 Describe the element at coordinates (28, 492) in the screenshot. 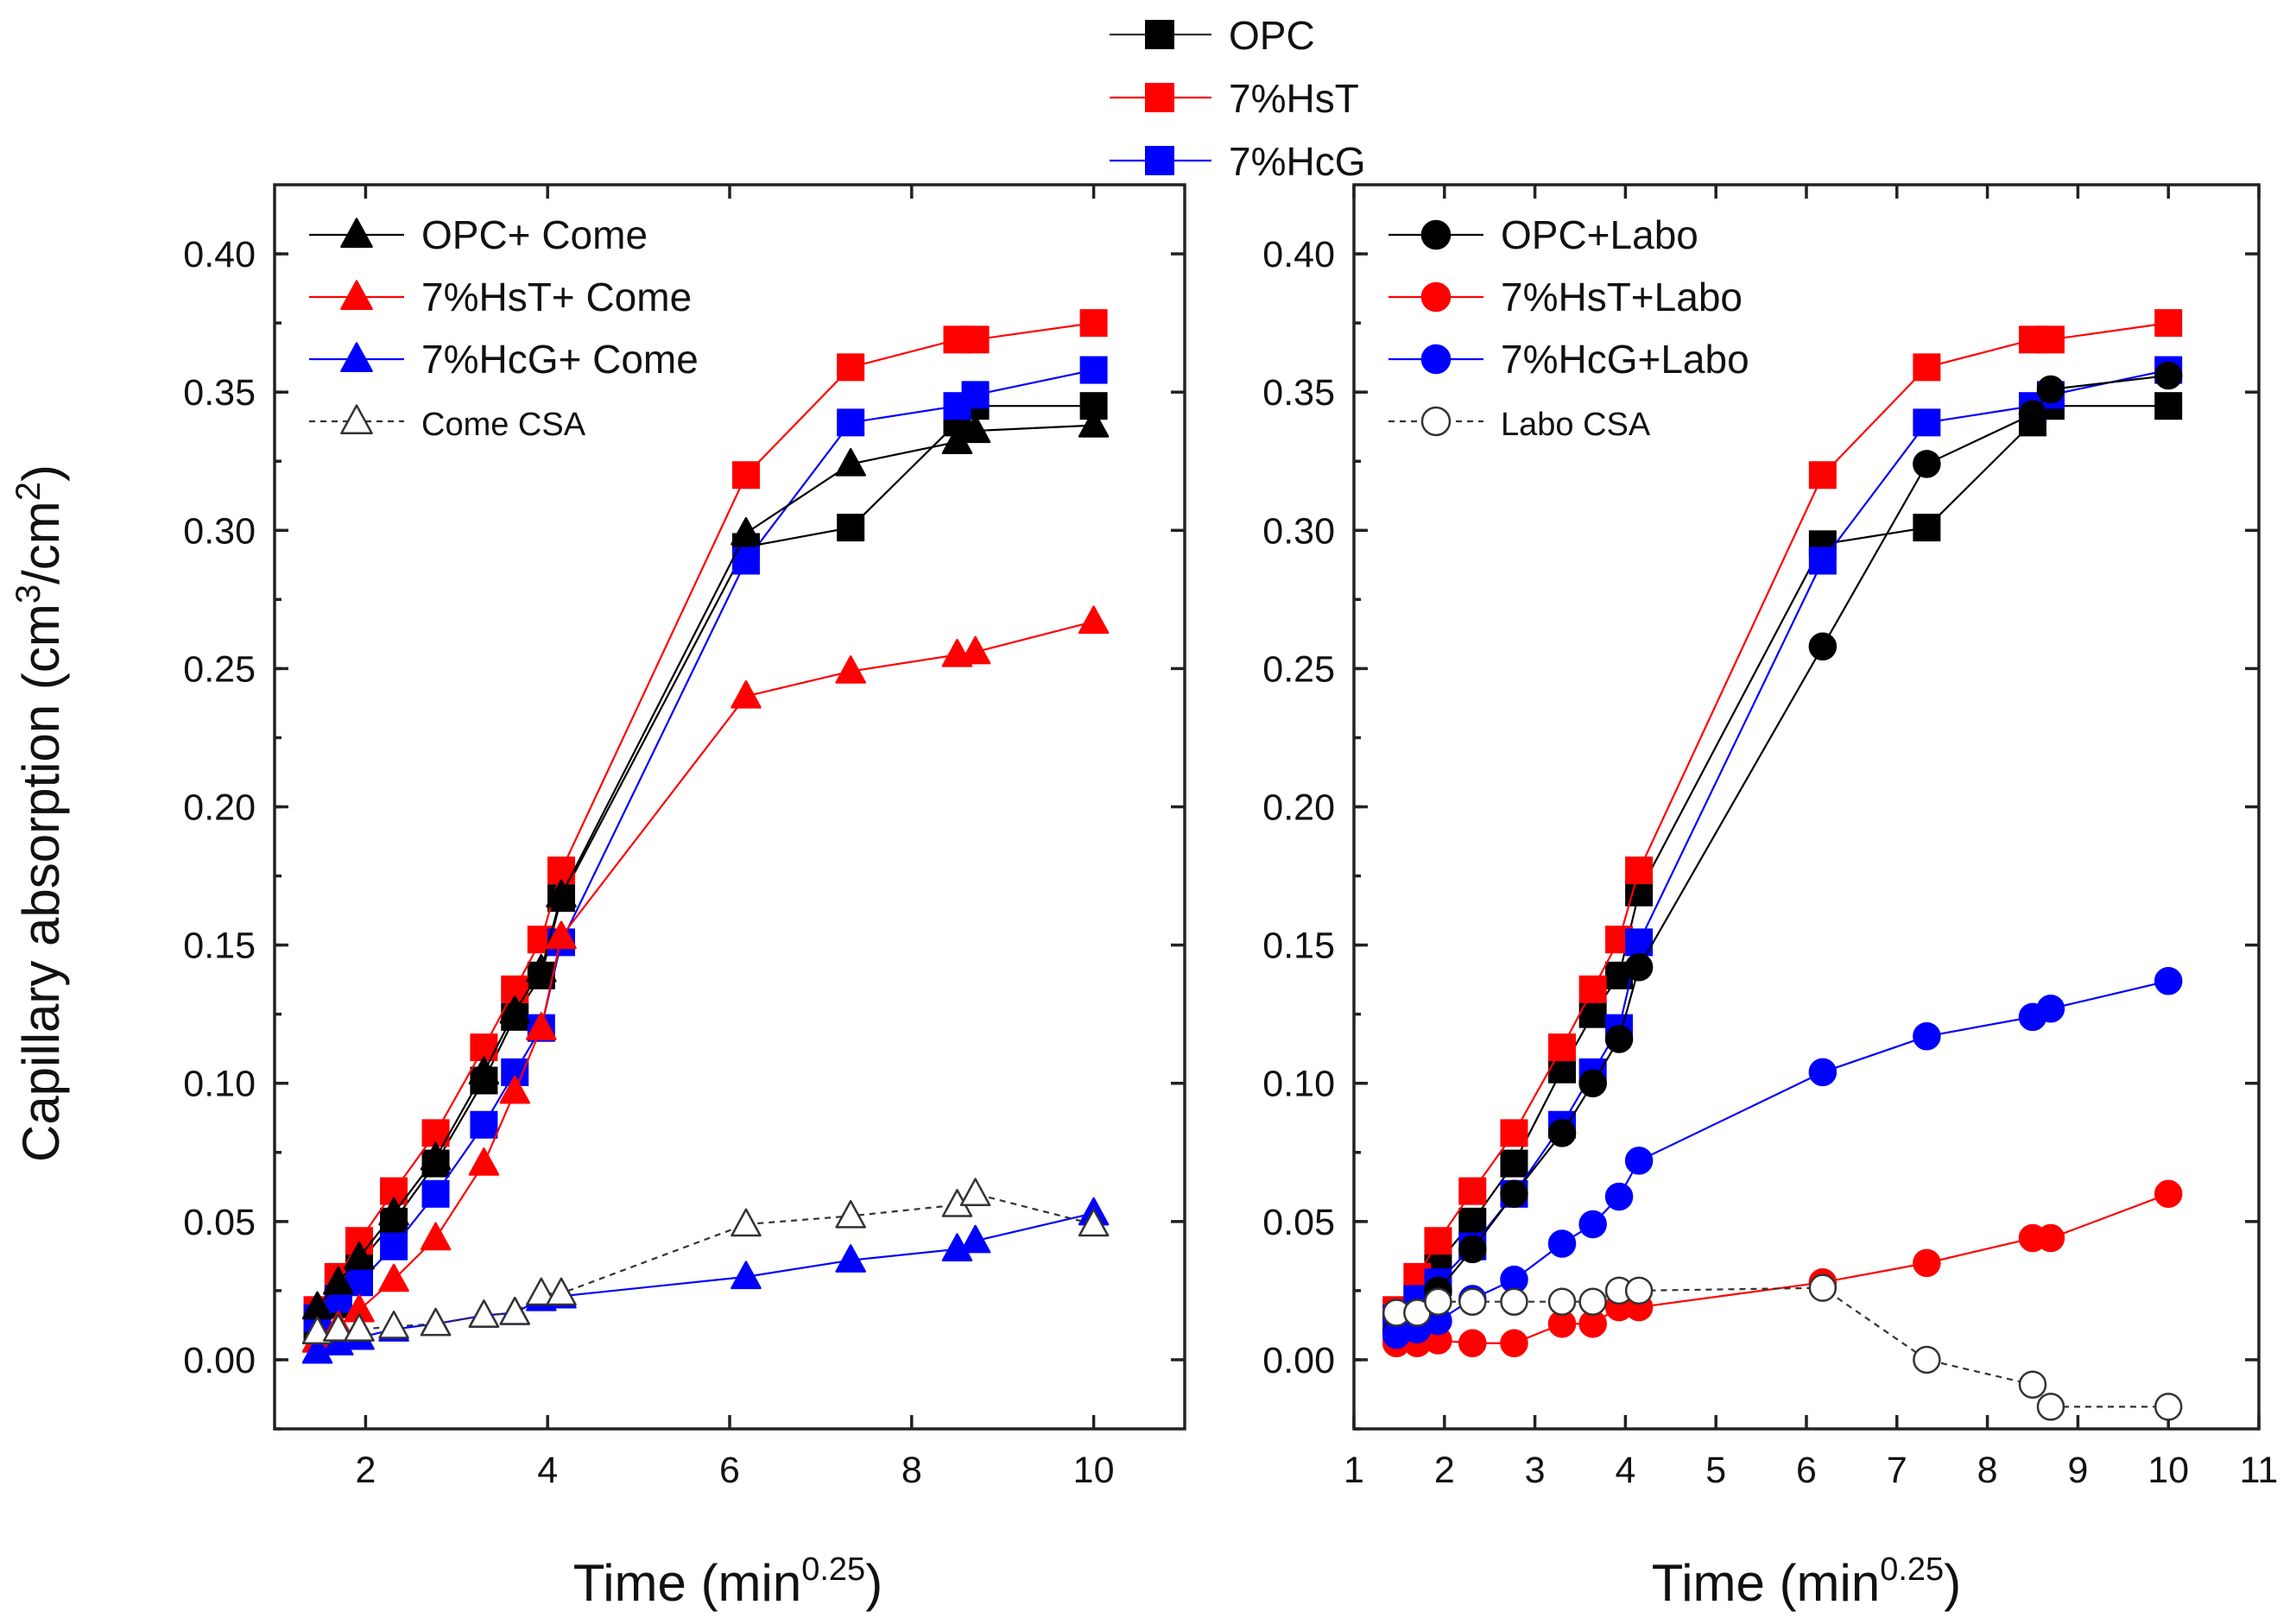

I see `y-axis-title-sup2: 2` at that location.